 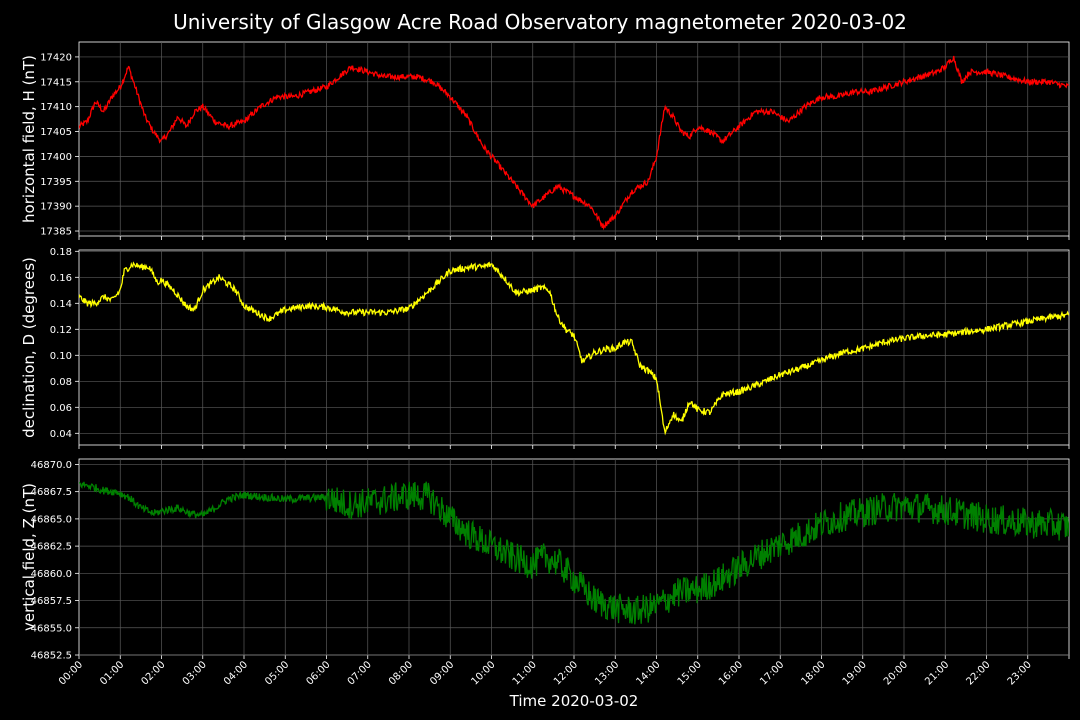 I want to click on y-axis-label: declination, D (degrees), so click(x=29, y=347).